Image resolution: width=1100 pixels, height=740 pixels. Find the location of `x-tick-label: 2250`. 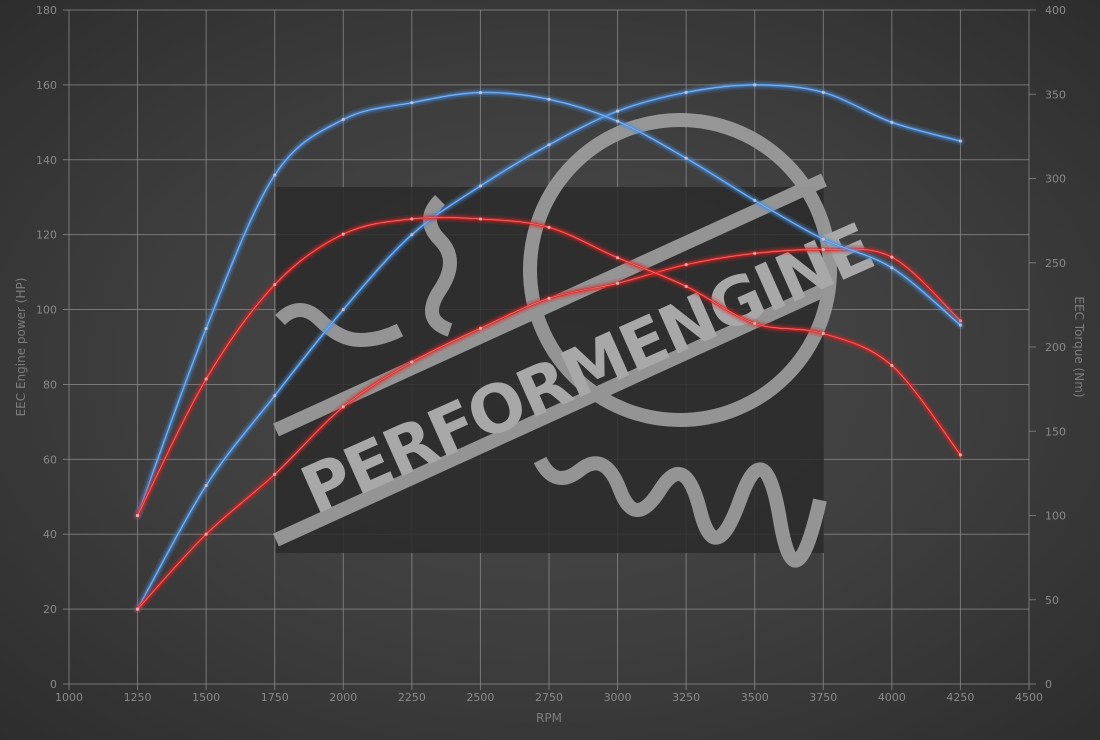

x-tick-label: 2250 is located at coordinates (412, 697).